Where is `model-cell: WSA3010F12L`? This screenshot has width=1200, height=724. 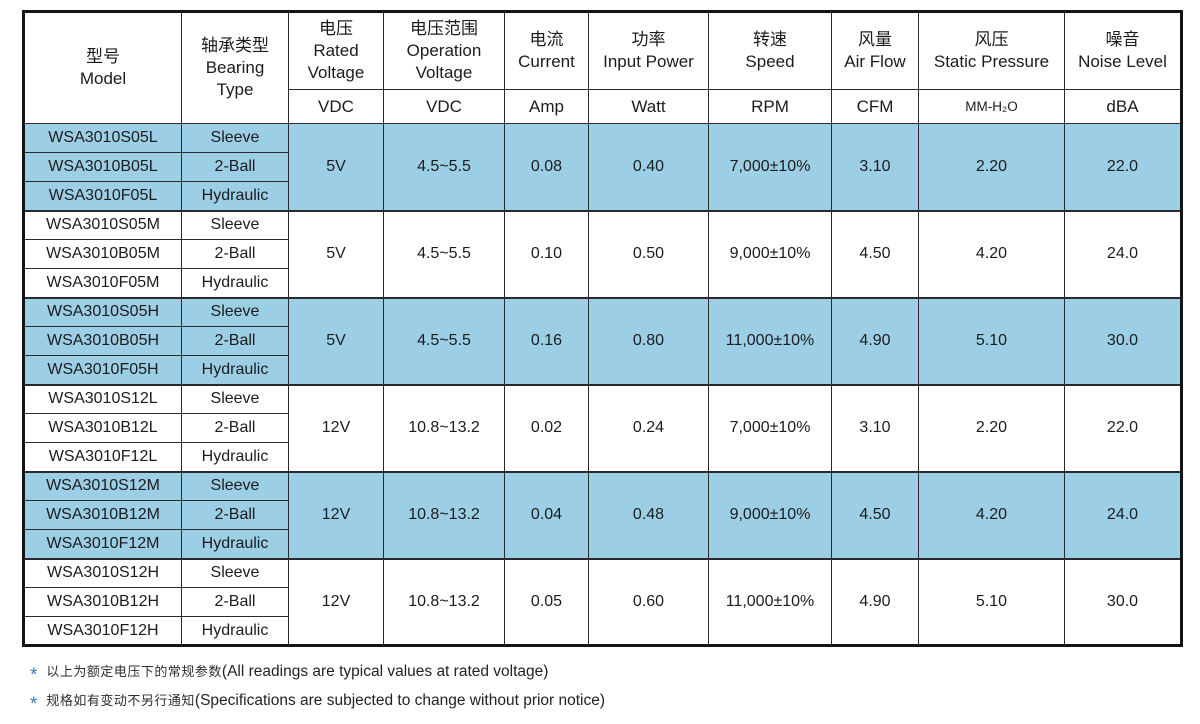
model-cell: WSA3010F12L is located at coordinates (102, 457).